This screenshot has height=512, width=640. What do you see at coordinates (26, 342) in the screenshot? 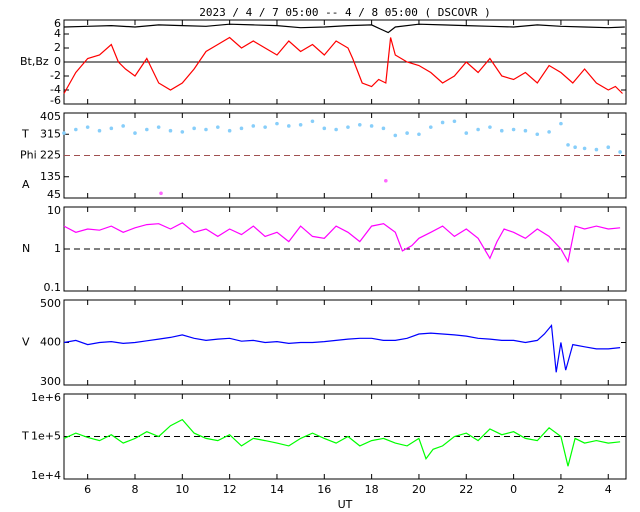
I see `panel-velocity-ylabel: V` at bounding box center [26, 342].